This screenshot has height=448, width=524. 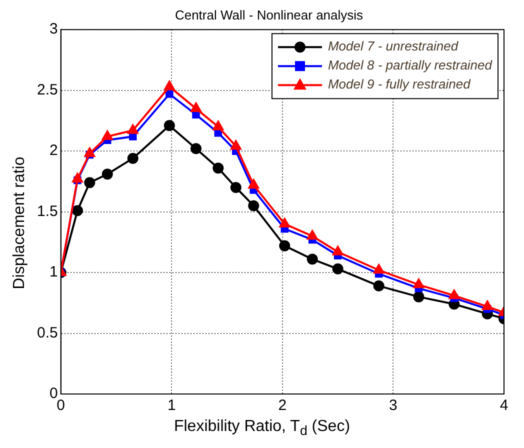 What do you see at coordinates (54, 151) in the screenshot?
I see `y-tick-label: 2` at bounding box center [54, 151].